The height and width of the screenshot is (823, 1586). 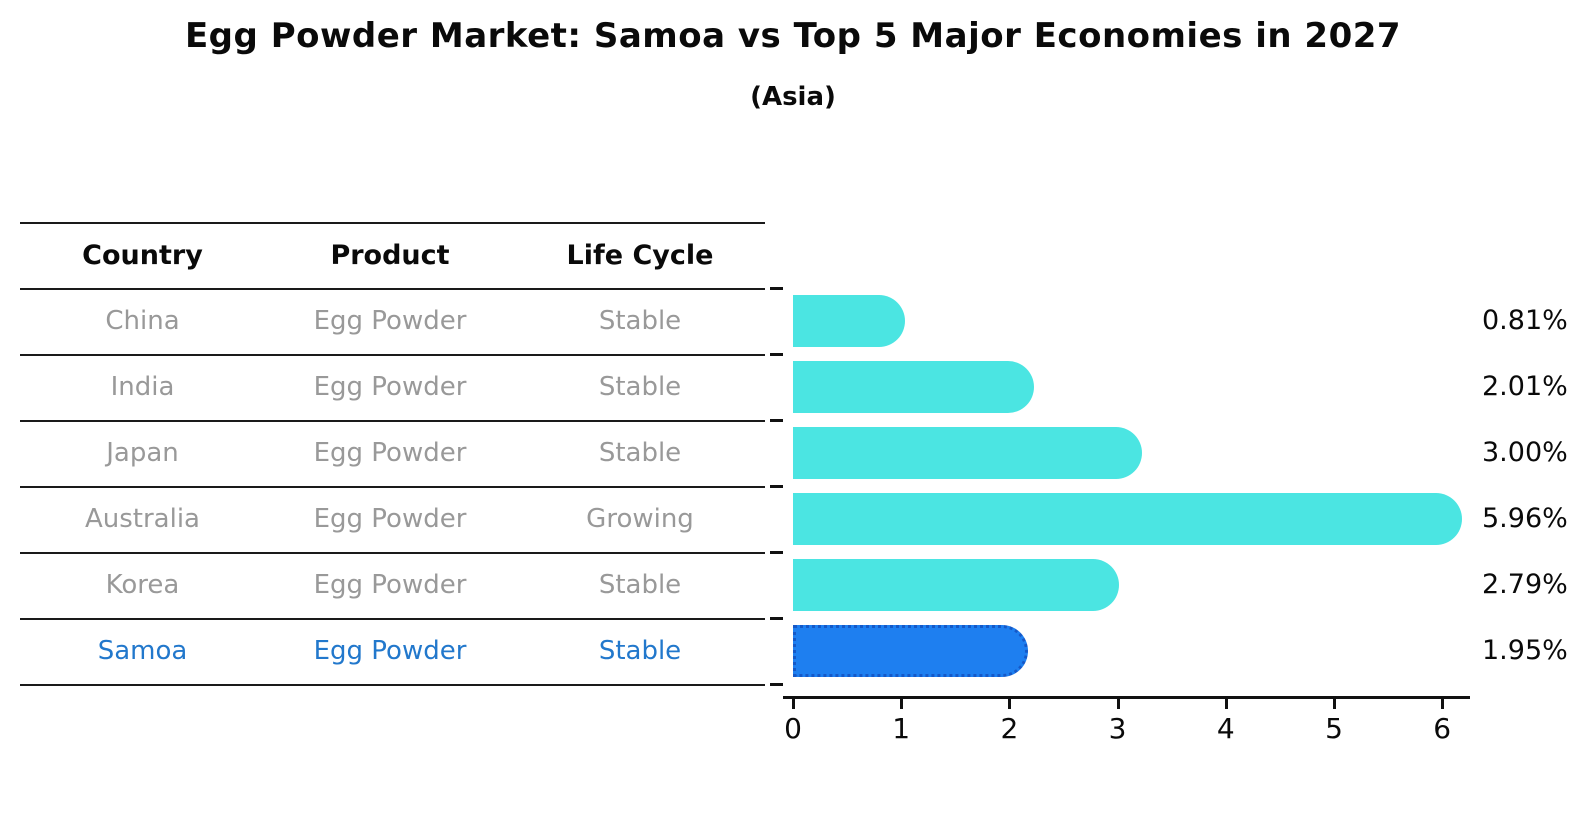 I want to click on table-row-samoa: Samoa Egg Powder Stable, so click(x=392, y=651).